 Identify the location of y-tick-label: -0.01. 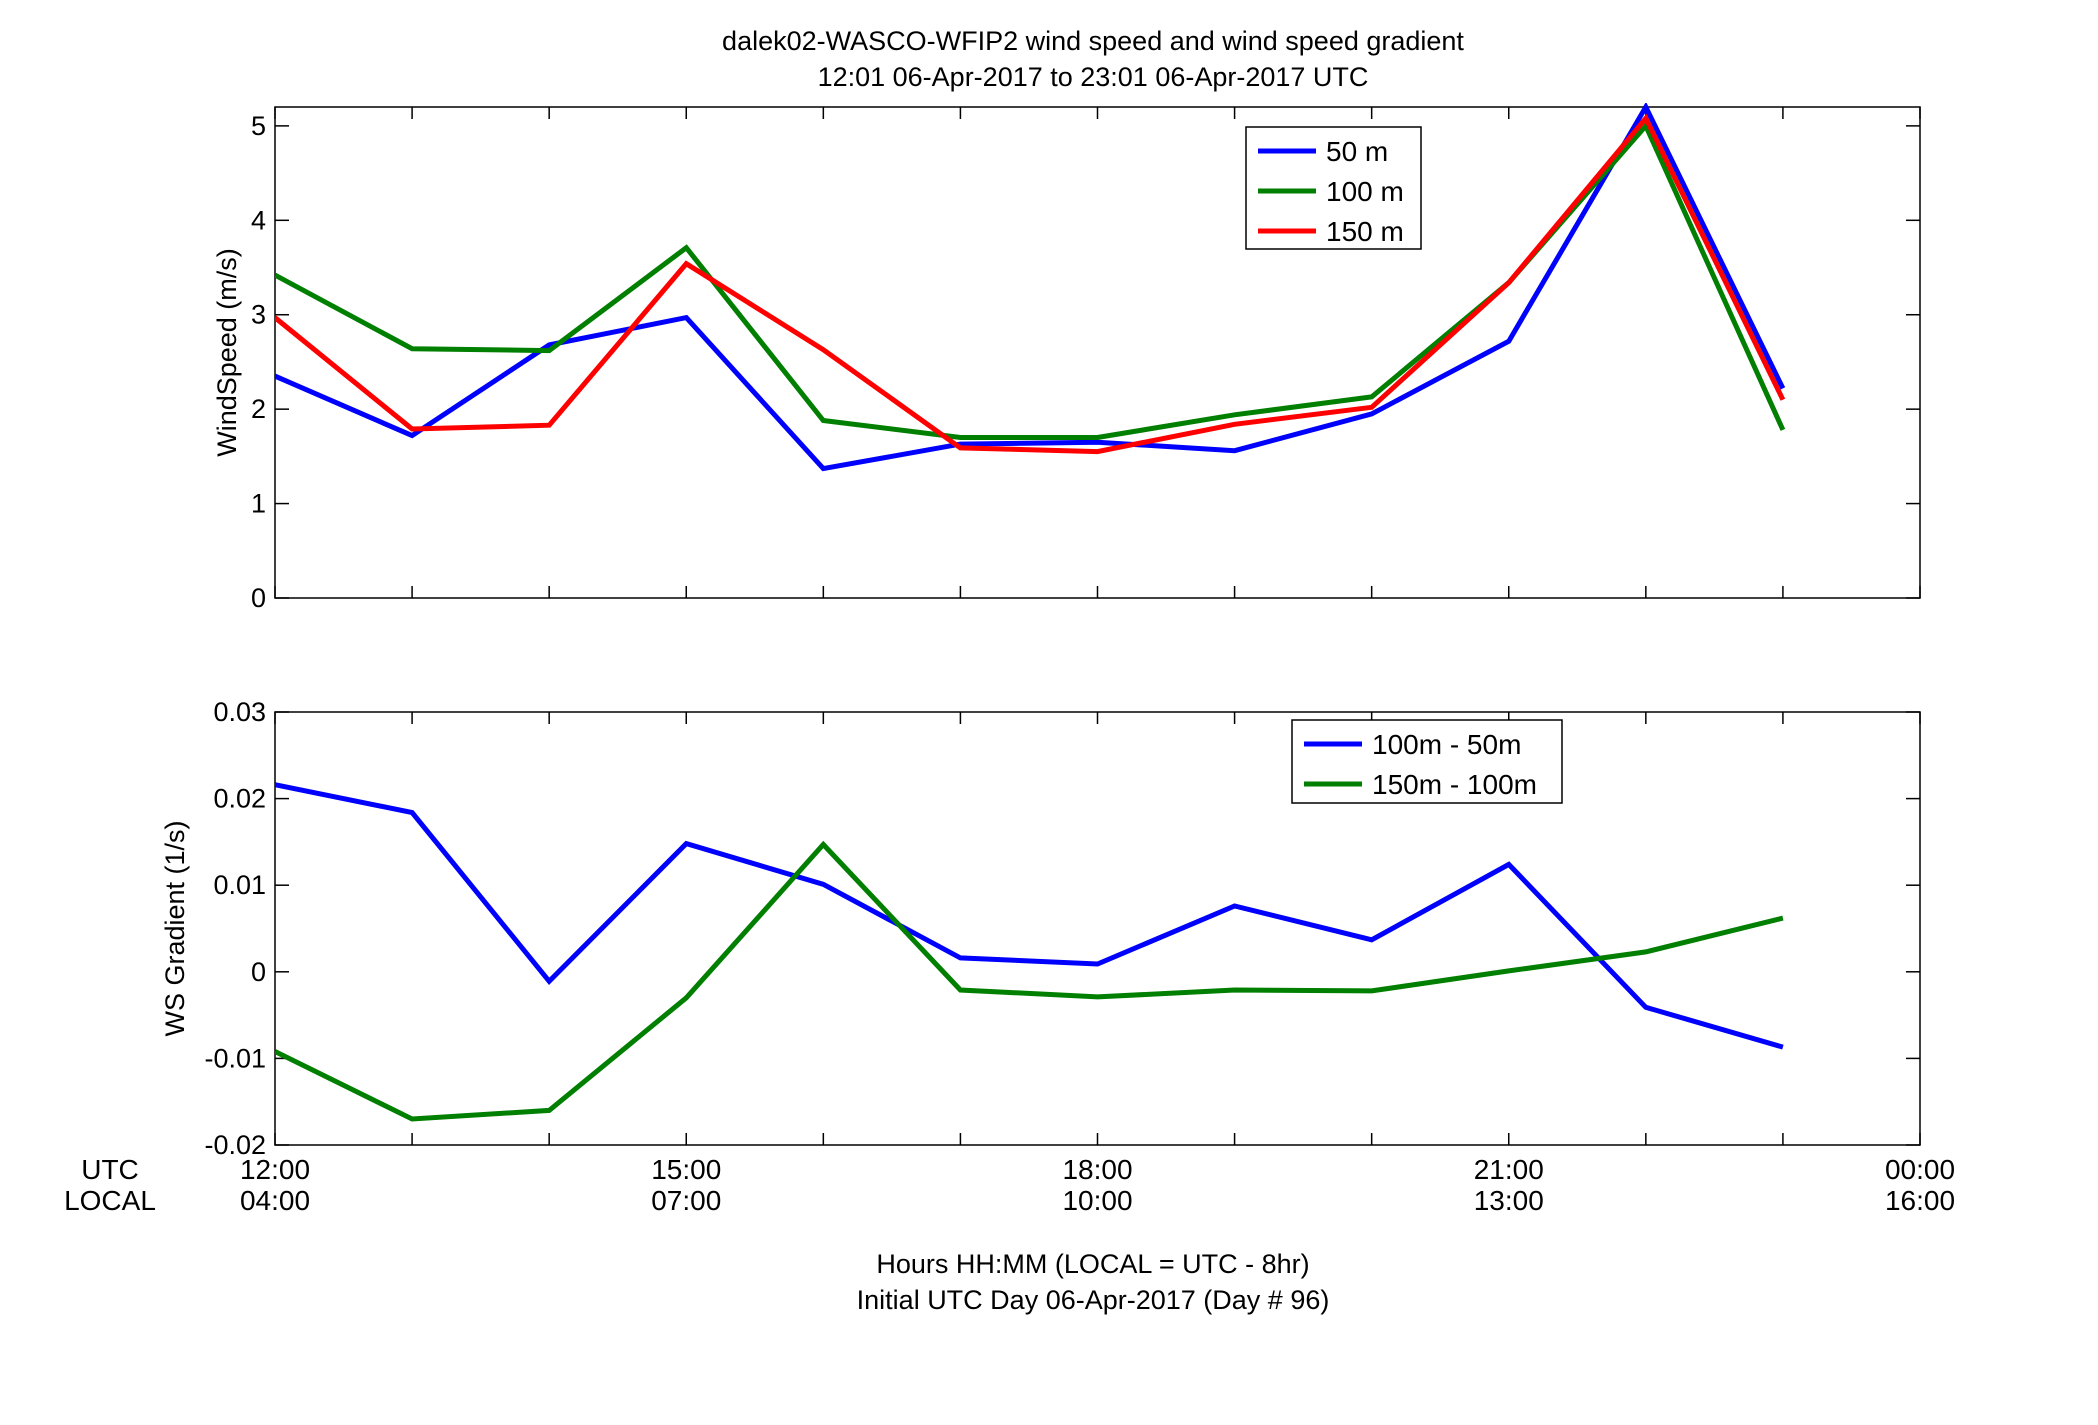
(235, 1058).